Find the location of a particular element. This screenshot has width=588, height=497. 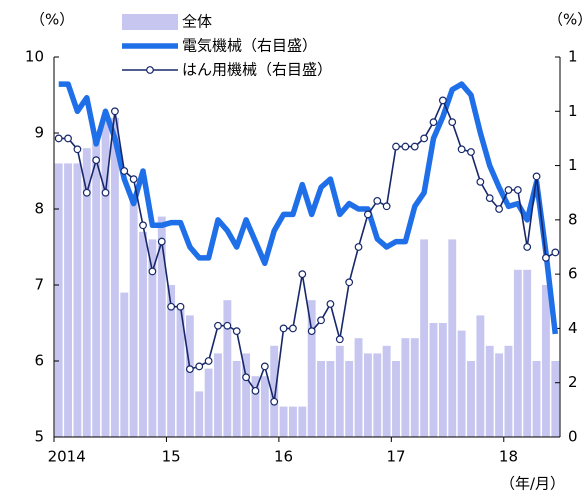

y2-tick-label: 8 is located at coordinates (573, 219).